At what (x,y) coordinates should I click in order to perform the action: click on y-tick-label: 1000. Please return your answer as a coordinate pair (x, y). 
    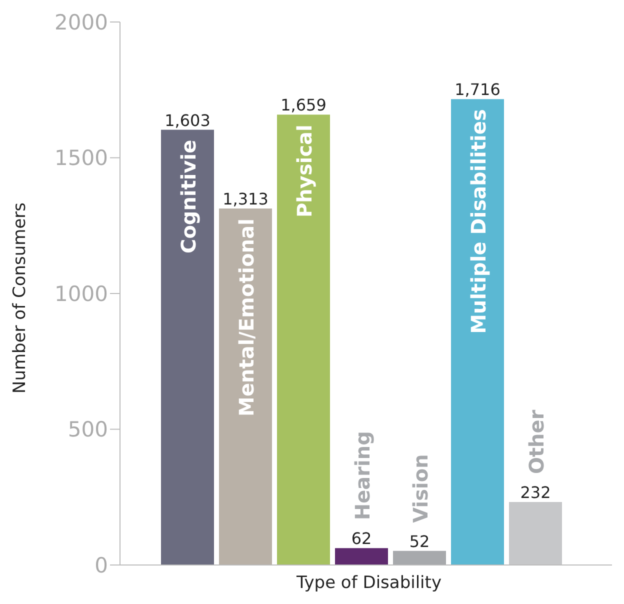
    Looking at the image, I should click on (81, 294).